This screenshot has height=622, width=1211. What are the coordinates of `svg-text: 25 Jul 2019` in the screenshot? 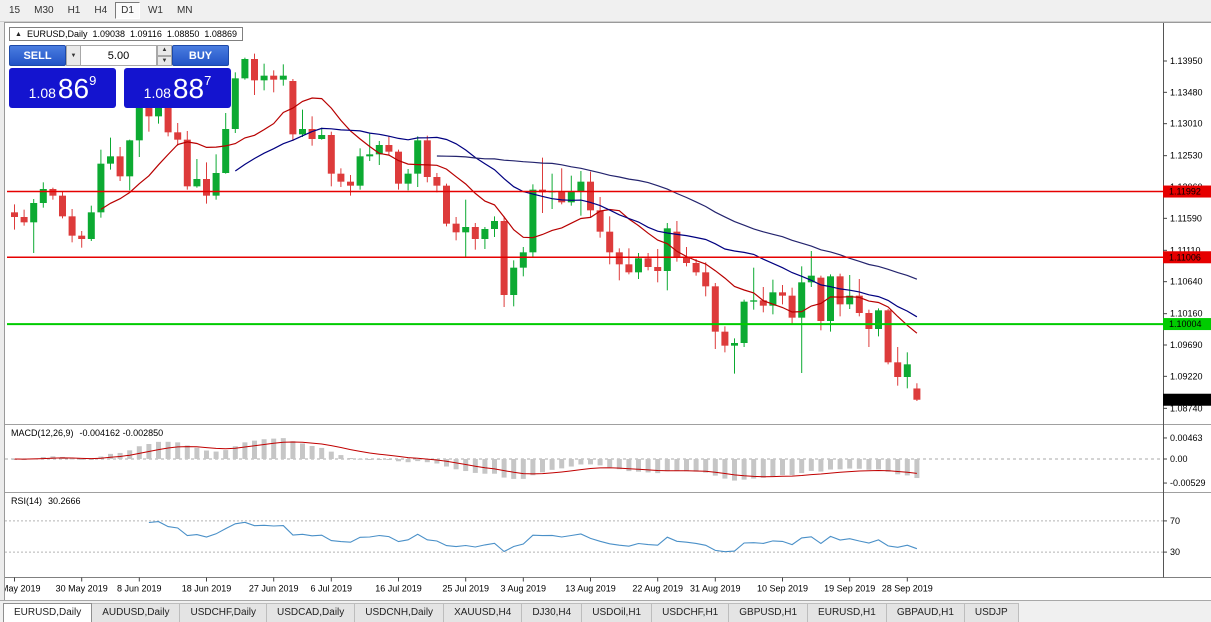 It's located at (465, 589).